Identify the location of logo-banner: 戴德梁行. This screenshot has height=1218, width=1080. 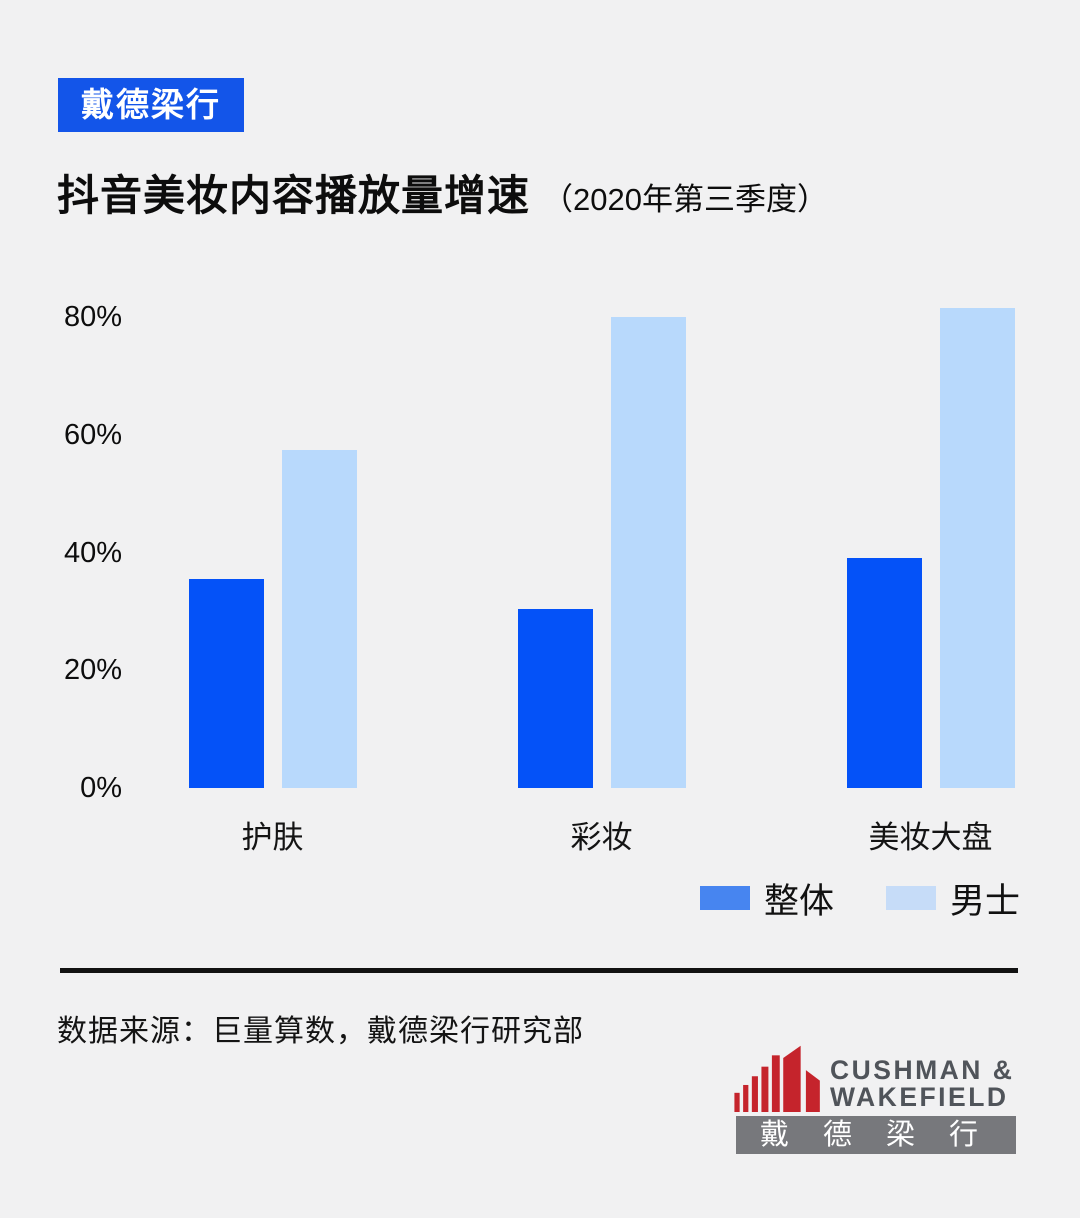
(876, 1135).